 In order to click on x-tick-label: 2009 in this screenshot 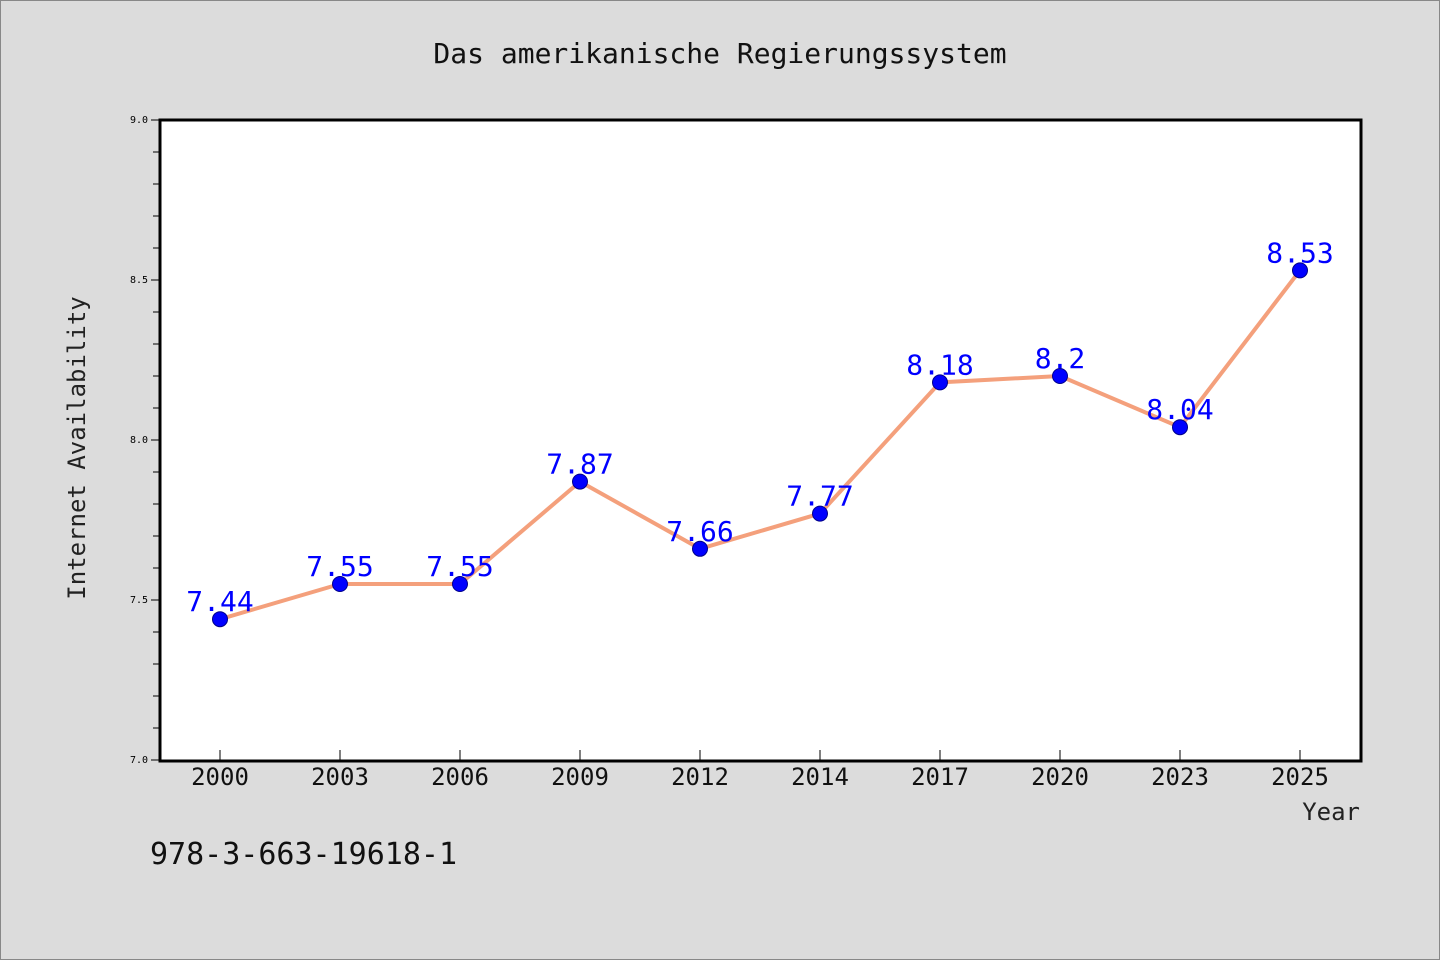, I will do `click(580, 777)`.